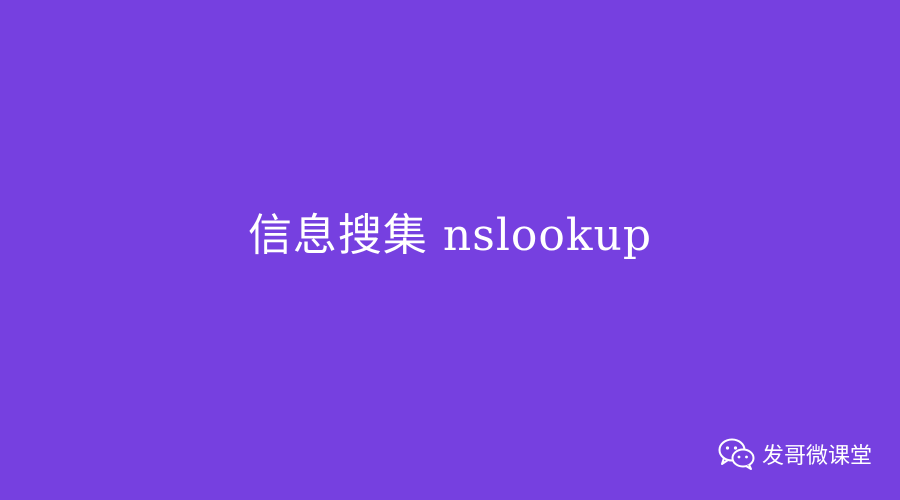  Describe the element at coordinates (737, 454) in the screenshot. I see `wechat-icon` at that location.